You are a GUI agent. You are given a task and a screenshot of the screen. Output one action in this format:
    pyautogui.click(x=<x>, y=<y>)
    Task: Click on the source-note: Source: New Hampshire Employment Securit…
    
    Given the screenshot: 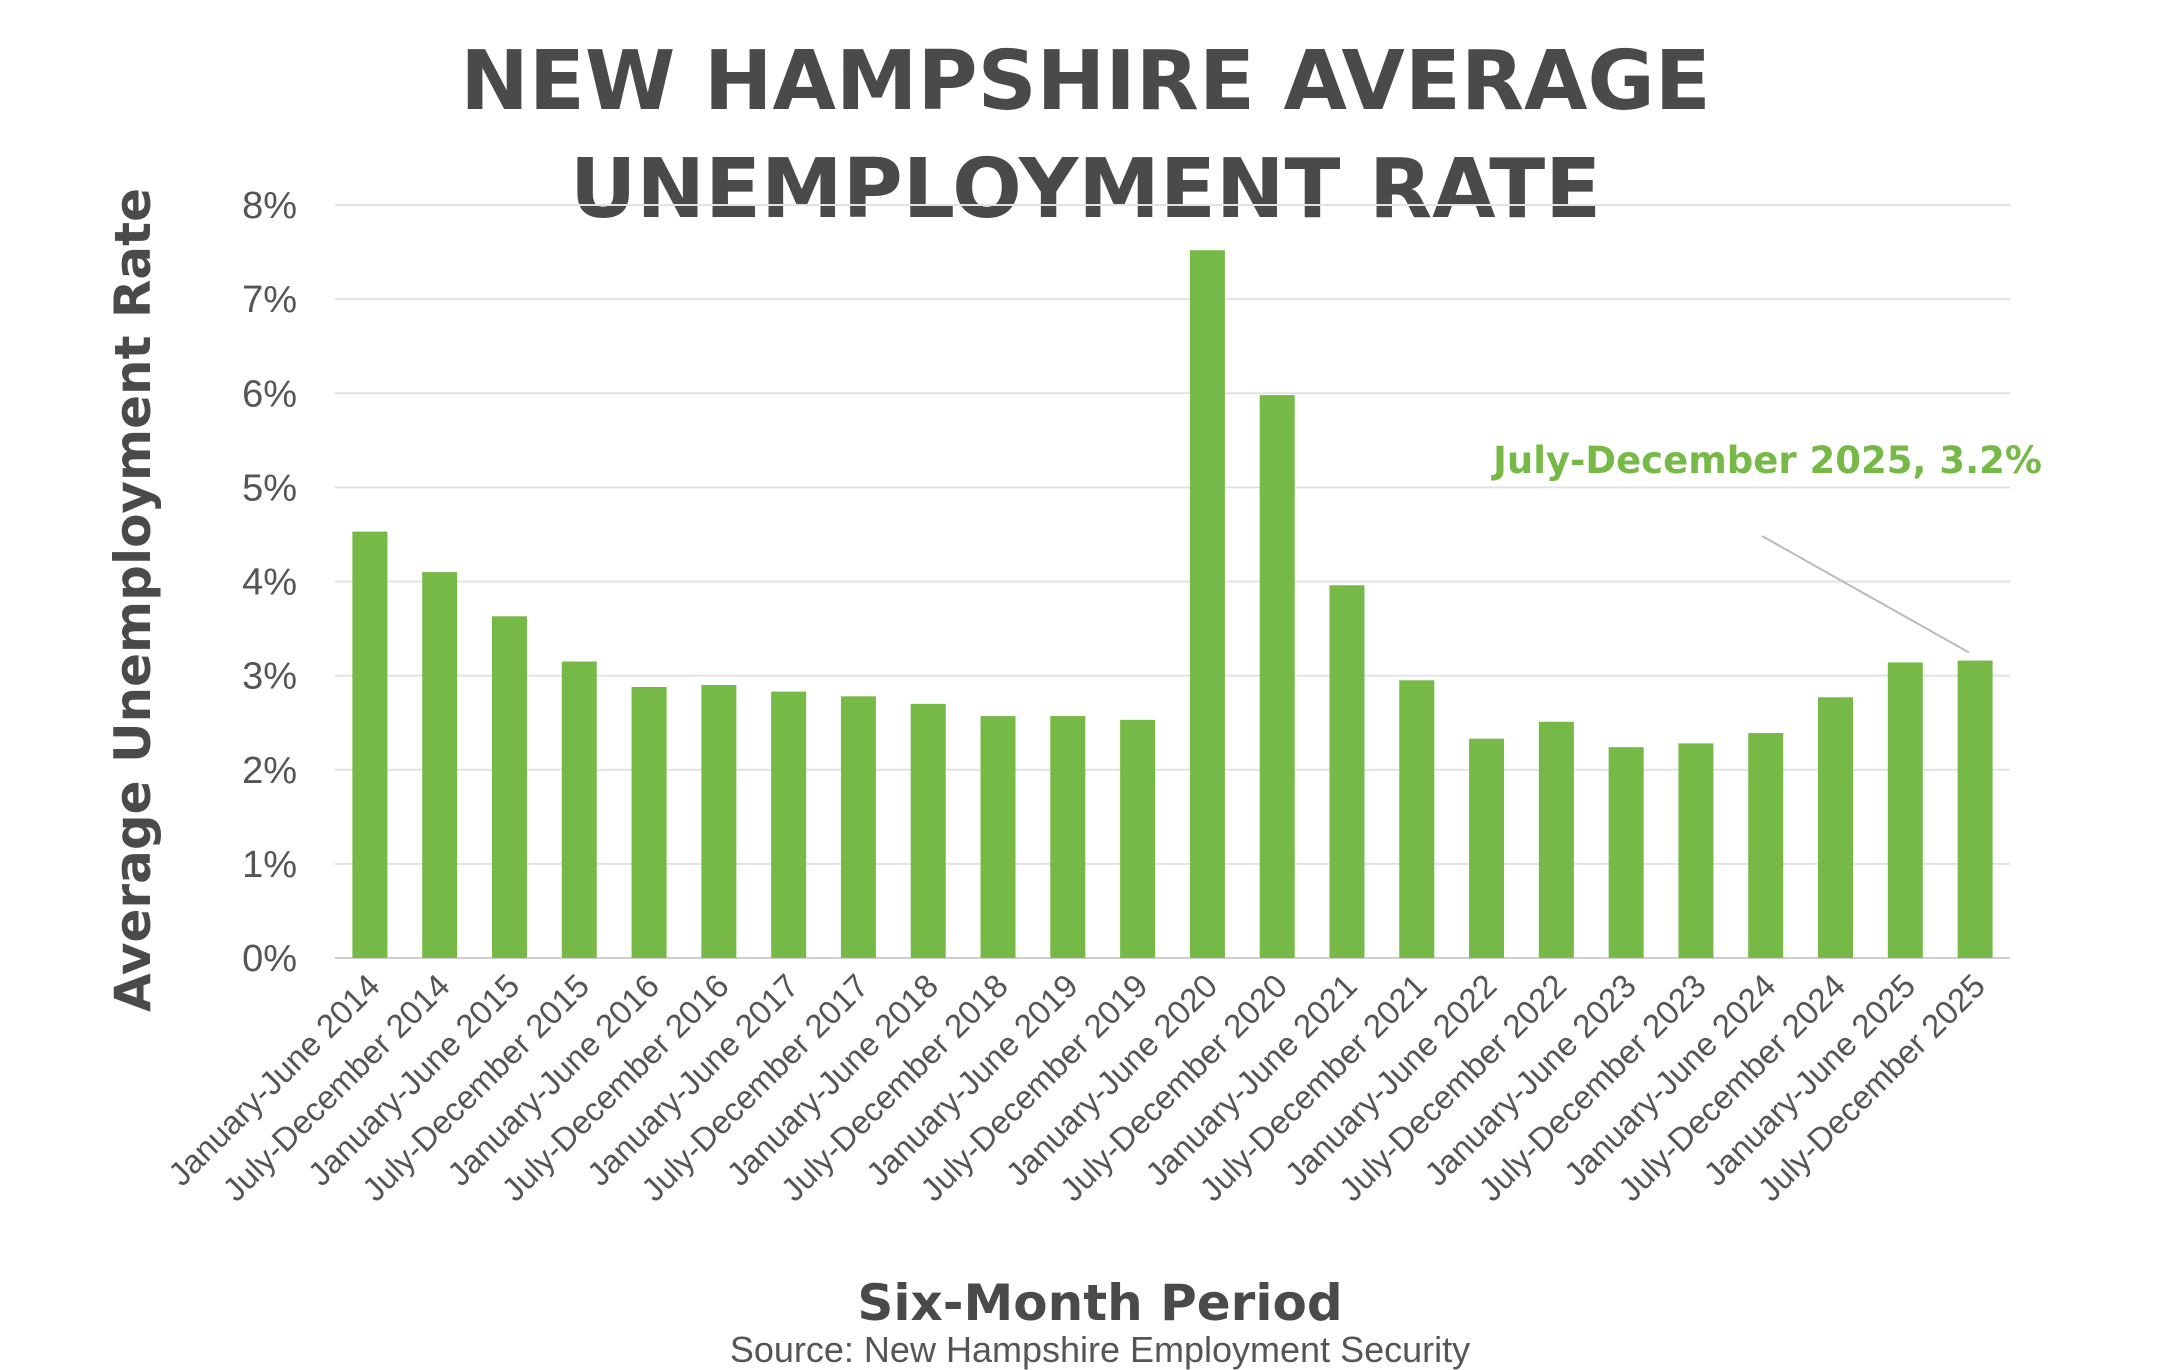 What is the action you would take?
    pyautogui.click(x=1100, y=1349)
    